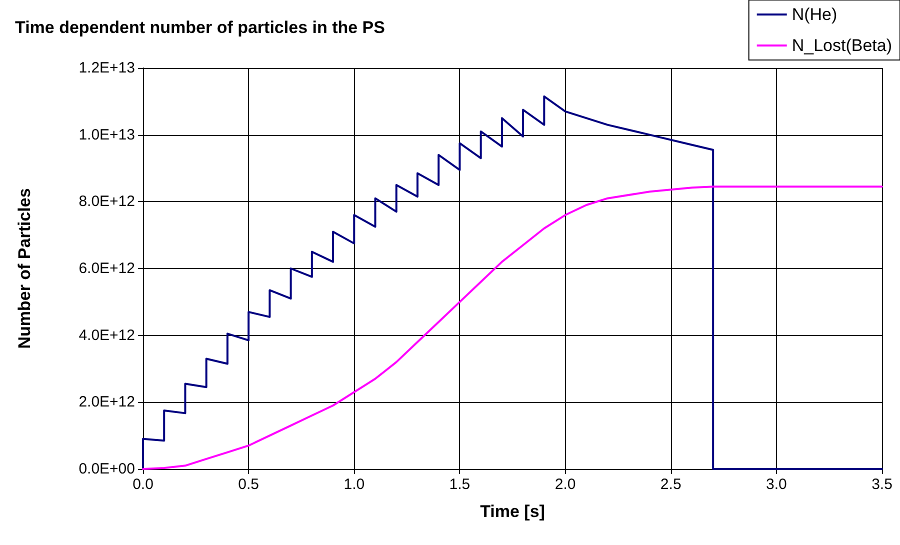  Describe the element at coordinates (106, 201) in the screenshot. I see `y-tick-label: 8.0E+12` at that location.